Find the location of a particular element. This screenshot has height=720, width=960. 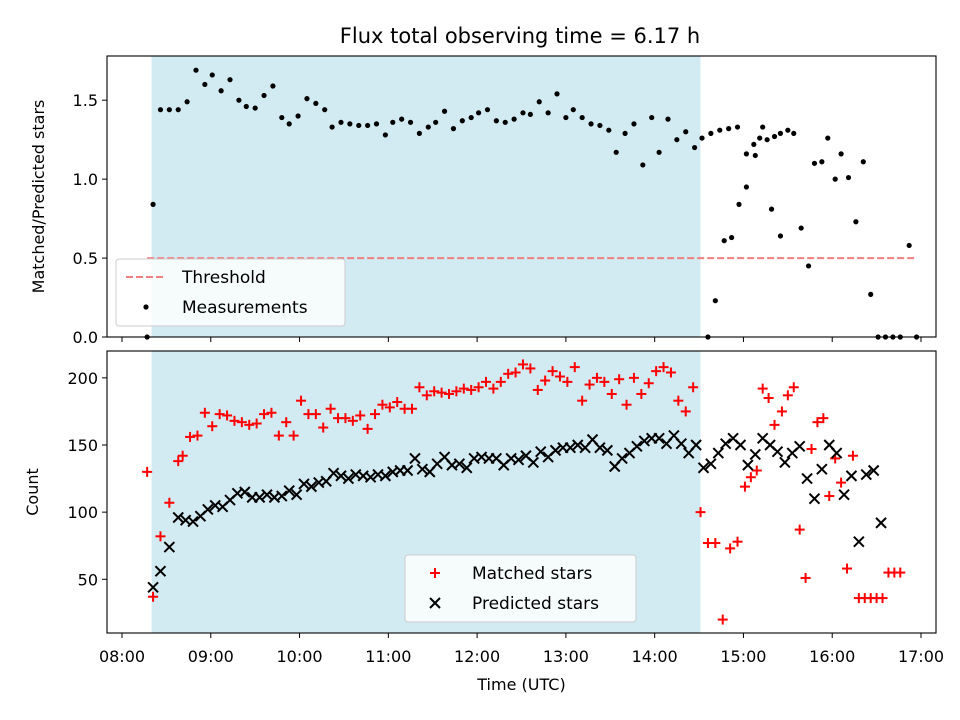

legend-predicted-swatch is located at coordinates (435, 603).